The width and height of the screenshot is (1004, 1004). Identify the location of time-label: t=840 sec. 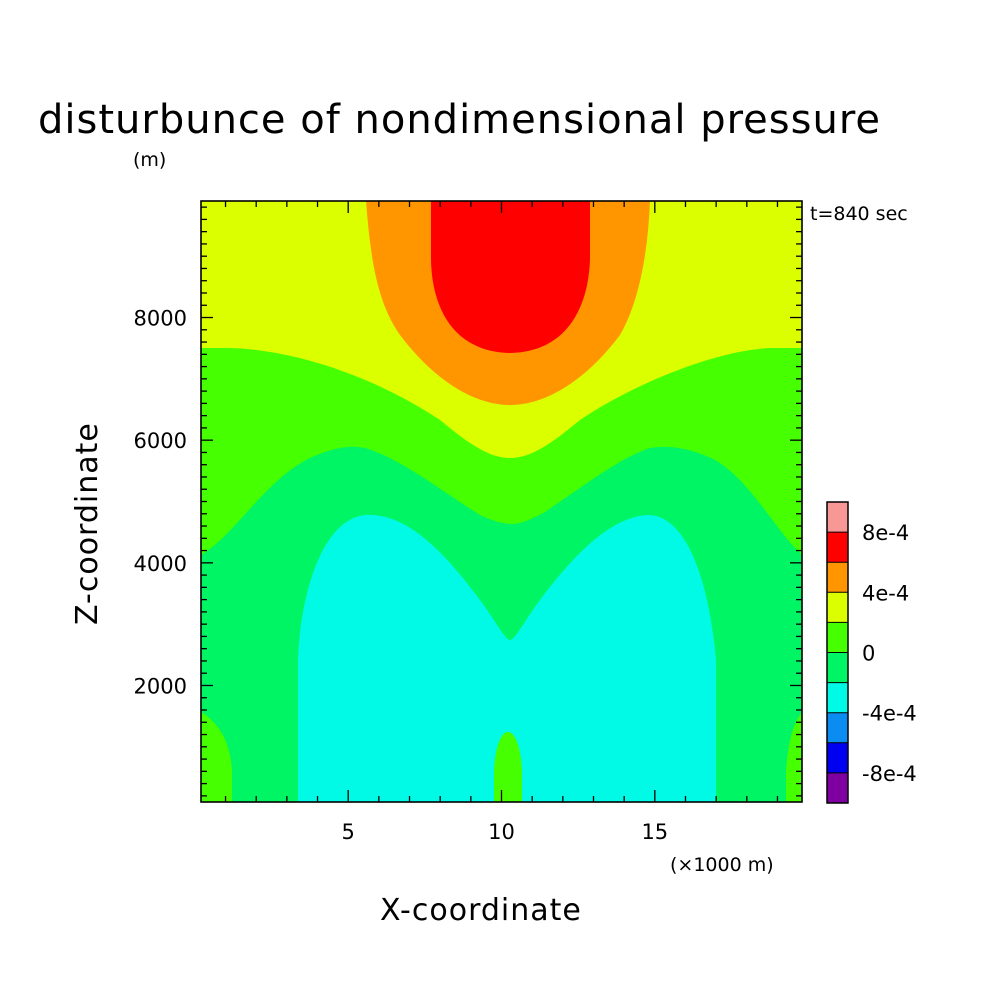
(859, 214).